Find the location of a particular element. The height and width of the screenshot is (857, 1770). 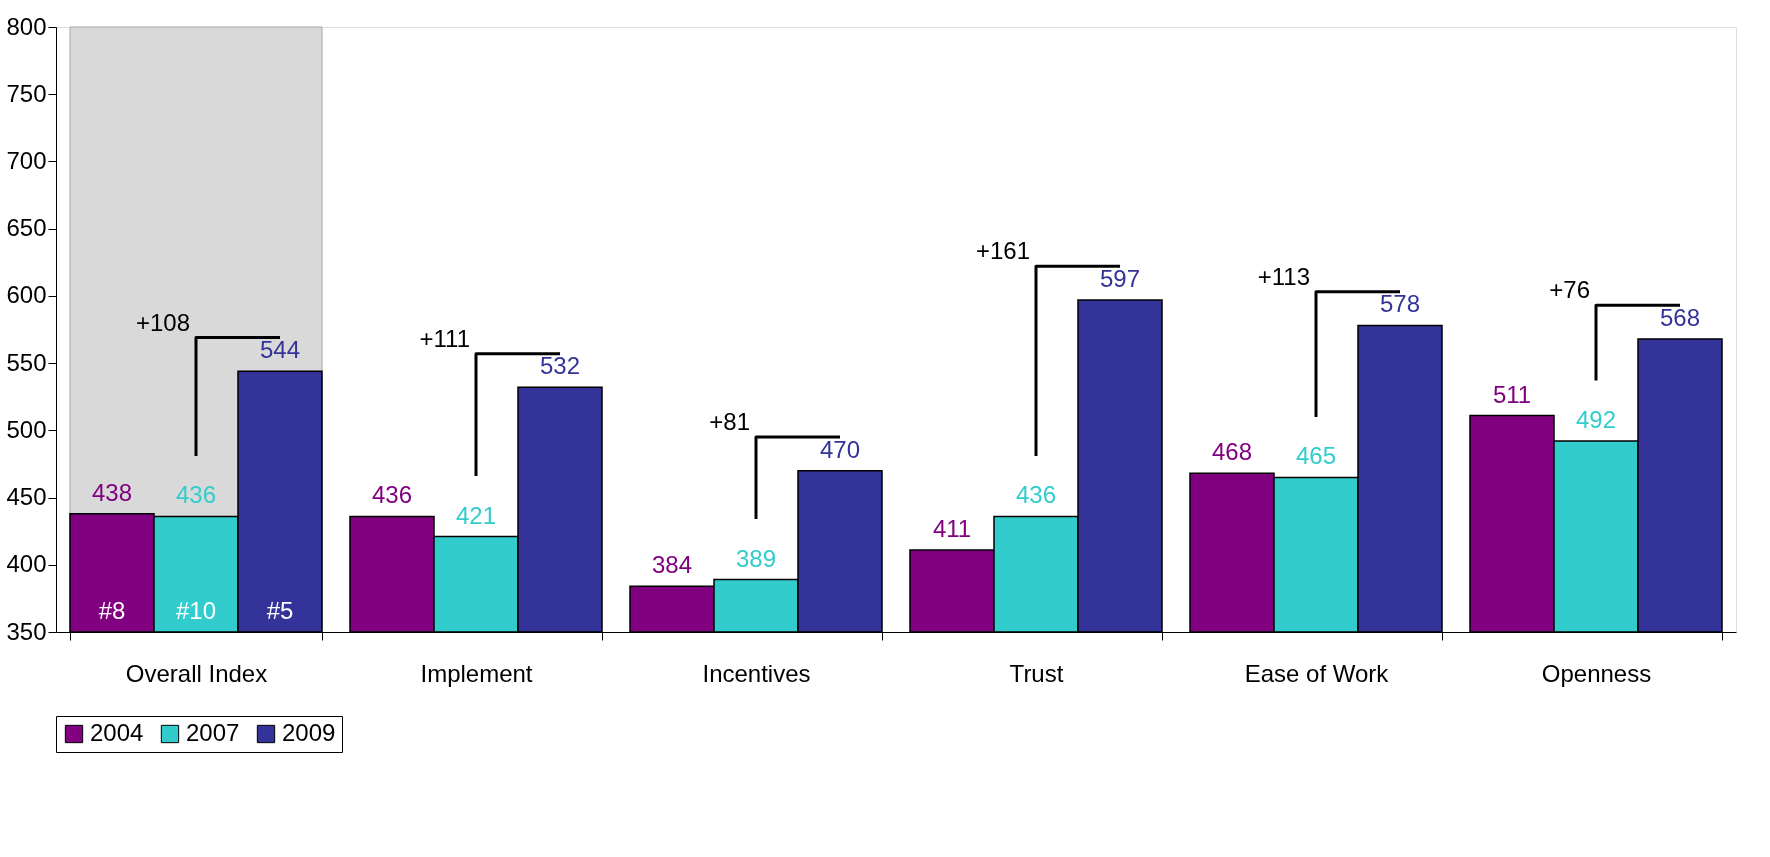

annotation: #5 is located at coordinates (280, 610).